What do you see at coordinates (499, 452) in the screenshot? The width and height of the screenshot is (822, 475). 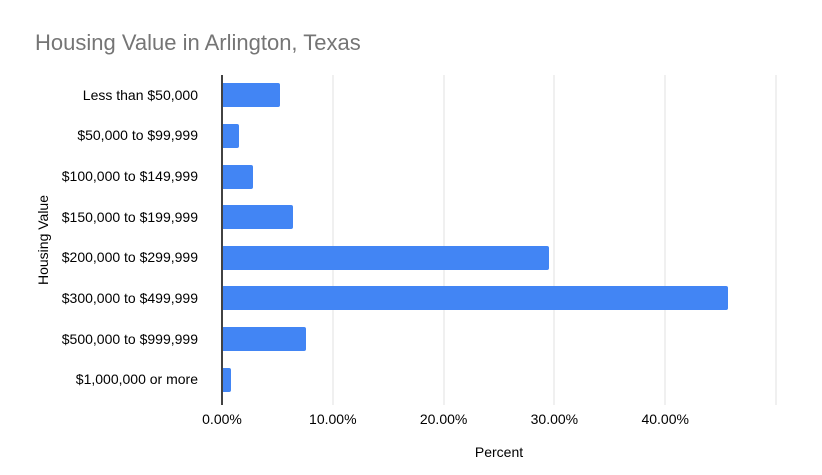 I see `x-axis-title: Percent` at bounding box center [499, 452].